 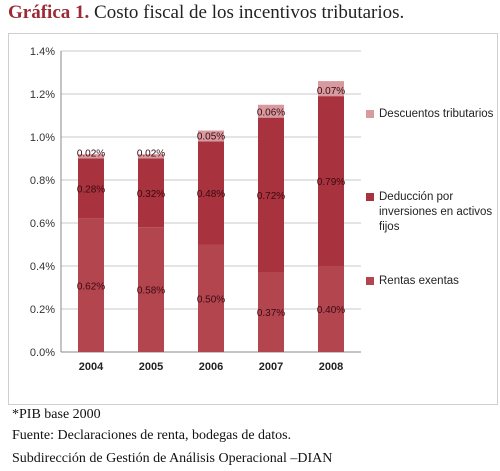 I want to click on x-tick-label: 2006, so click(x=211, y=367).